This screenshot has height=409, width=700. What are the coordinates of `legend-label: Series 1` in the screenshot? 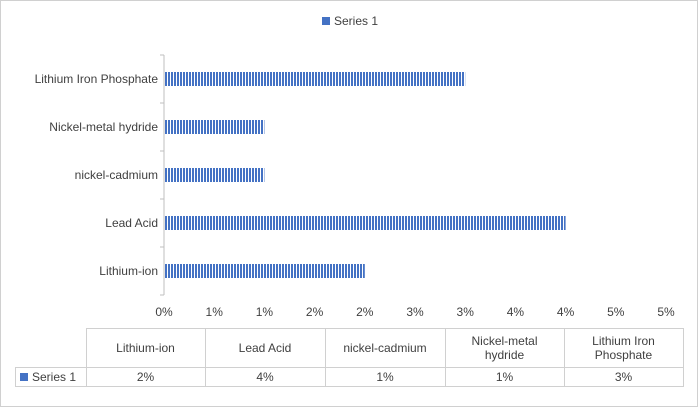 It's located at (356, 21).